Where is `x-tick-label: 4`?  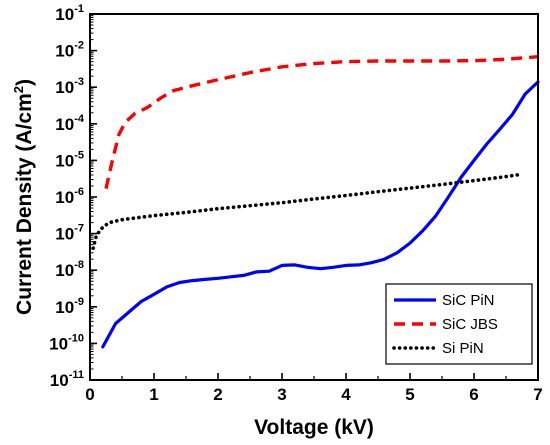
x-tick-label: 4 is located at coordinates (346, 394).